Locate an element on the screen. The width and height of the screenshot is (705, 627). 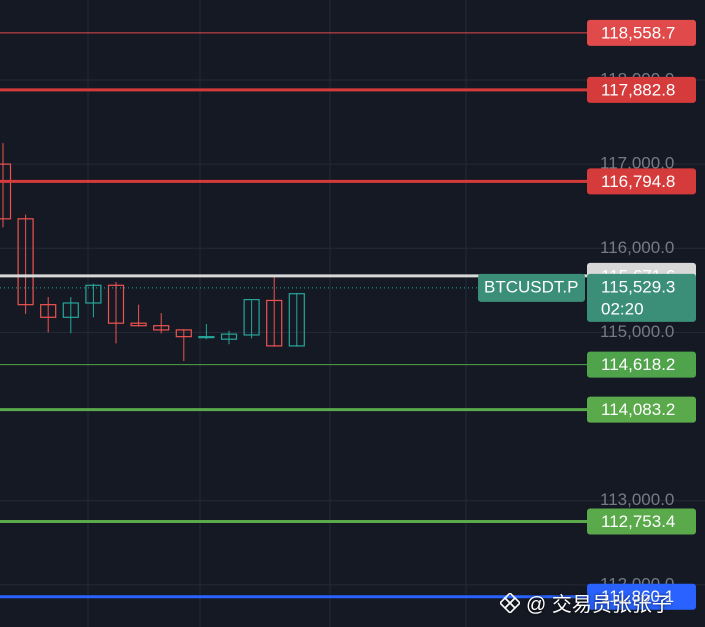
watermark: @ 交易员张张子 is located at coordinates (586, 602).